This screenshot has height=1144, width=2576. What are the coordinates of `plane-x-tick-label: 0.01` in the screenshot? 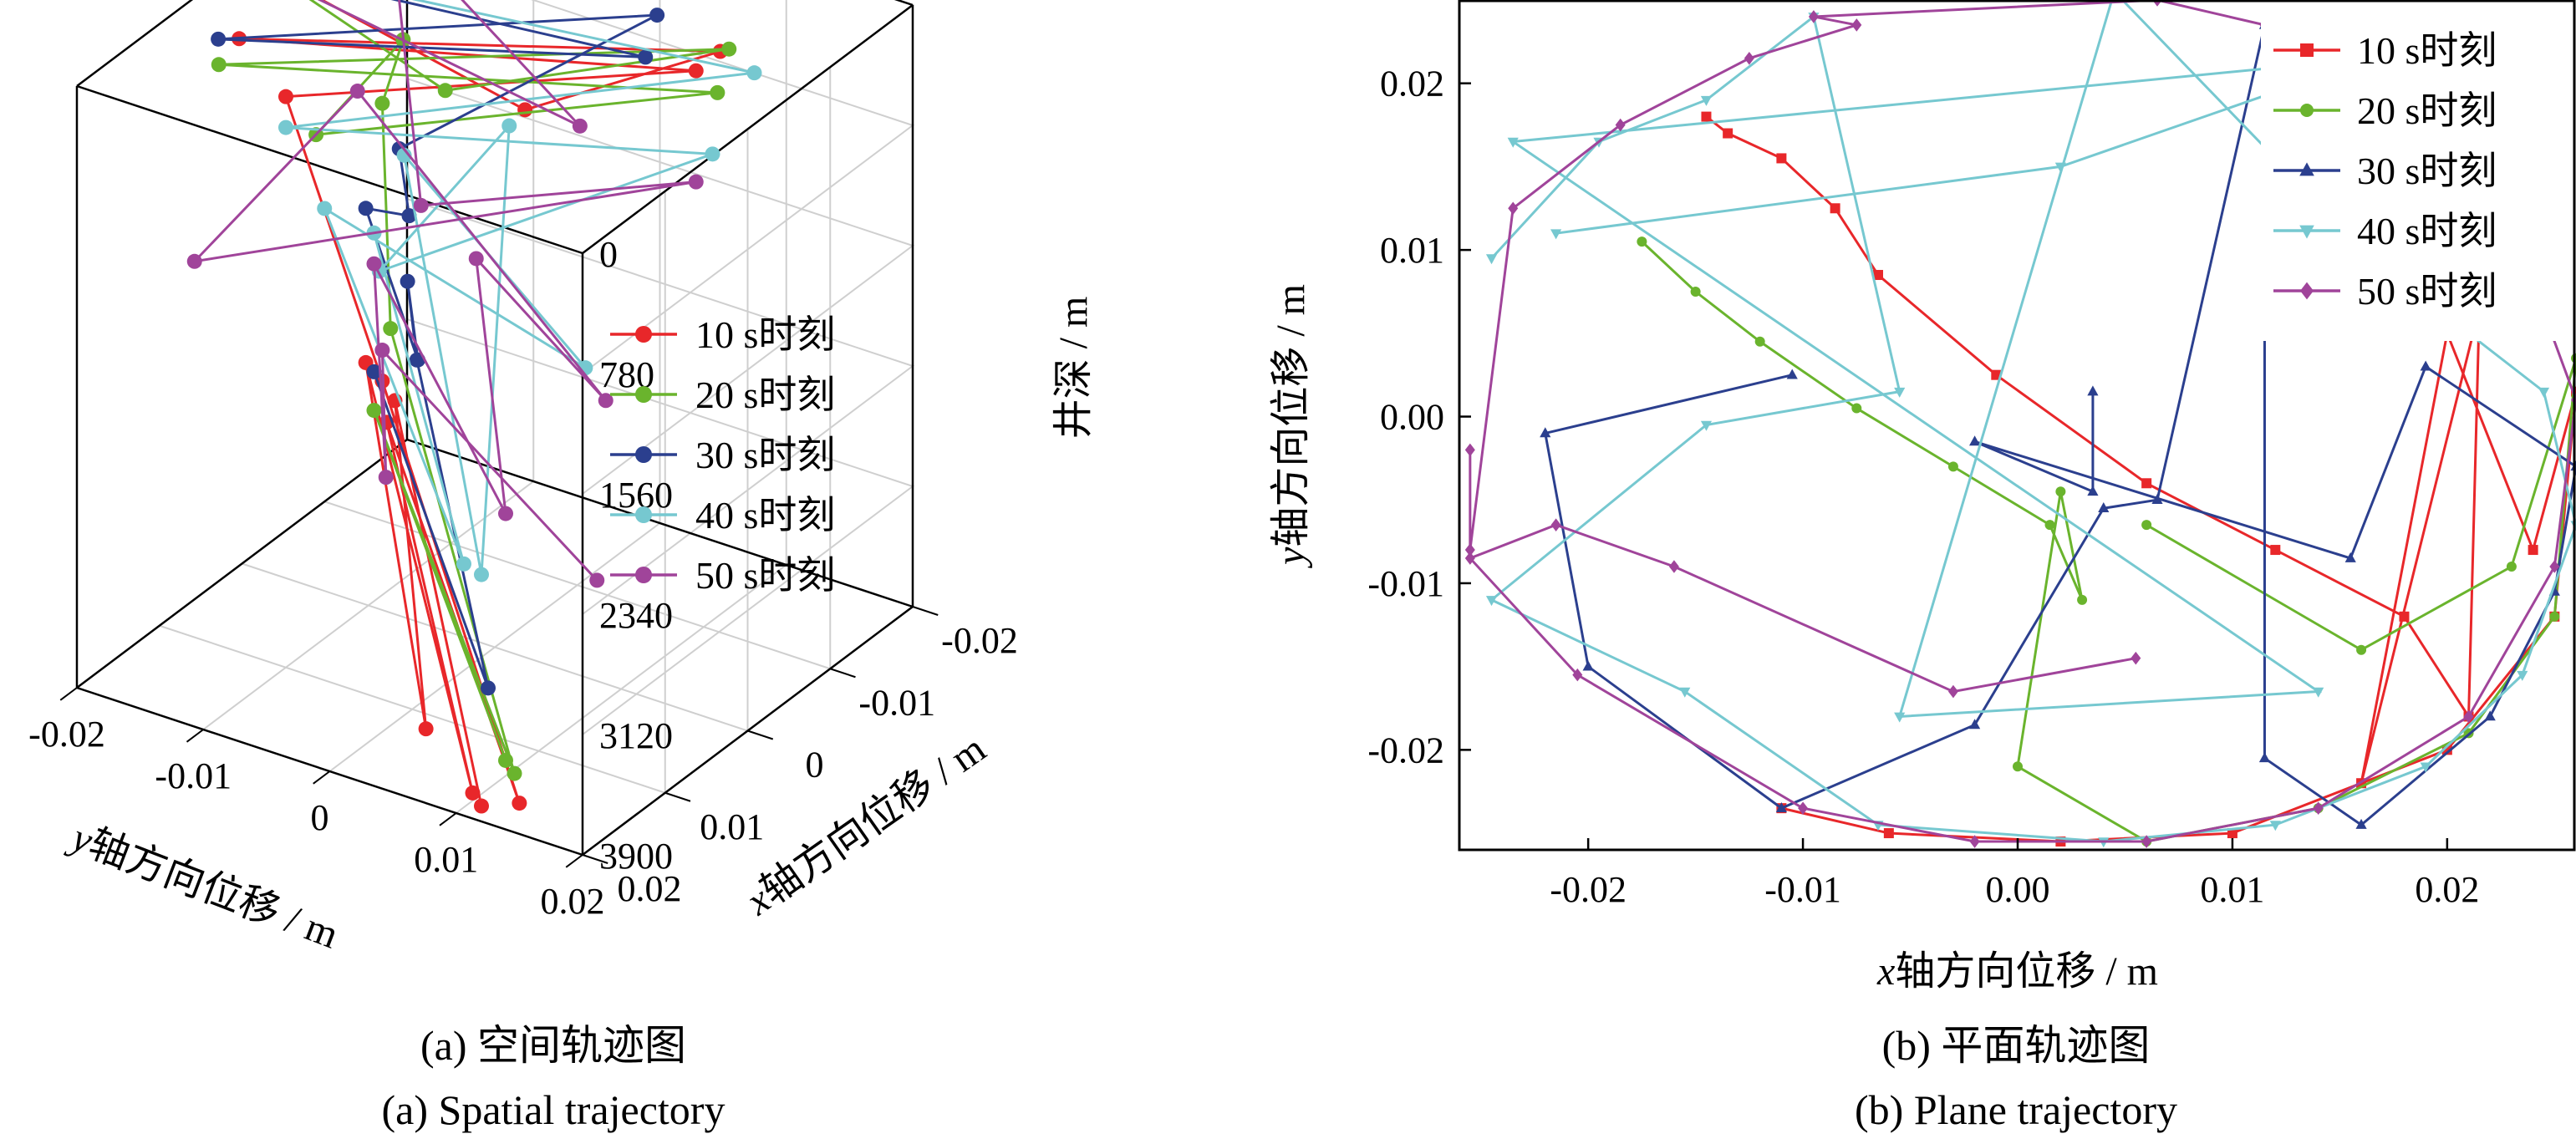 It's located at (2232, 889).